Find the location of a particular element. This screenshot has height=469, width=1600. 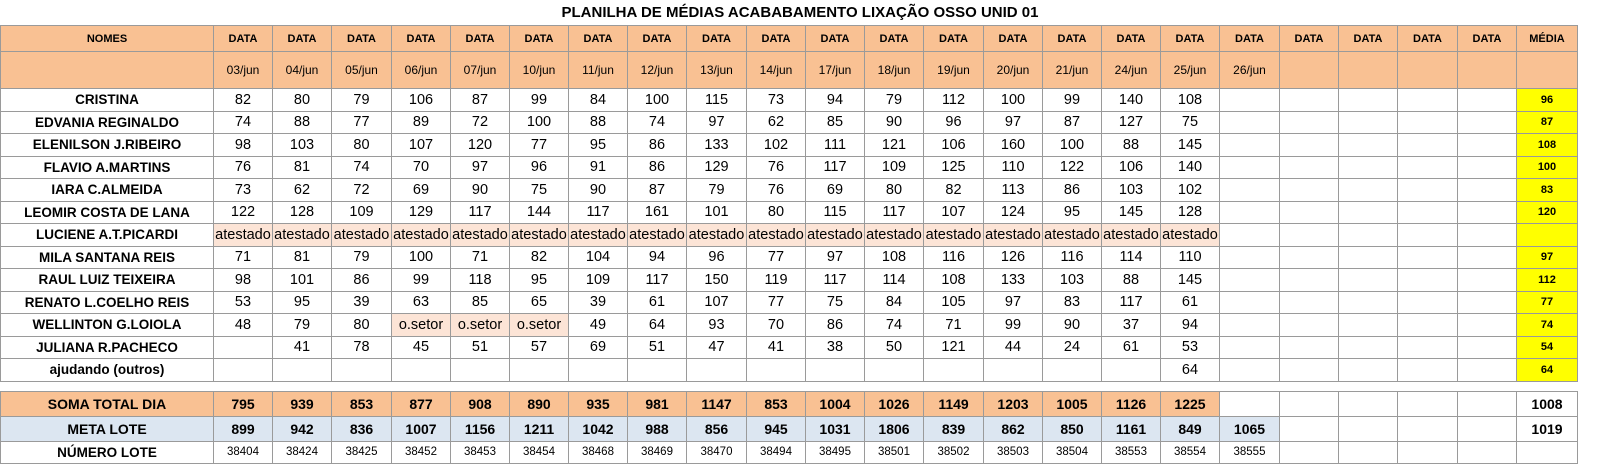

score-cell: 117 is located at coordinates (657, 280).